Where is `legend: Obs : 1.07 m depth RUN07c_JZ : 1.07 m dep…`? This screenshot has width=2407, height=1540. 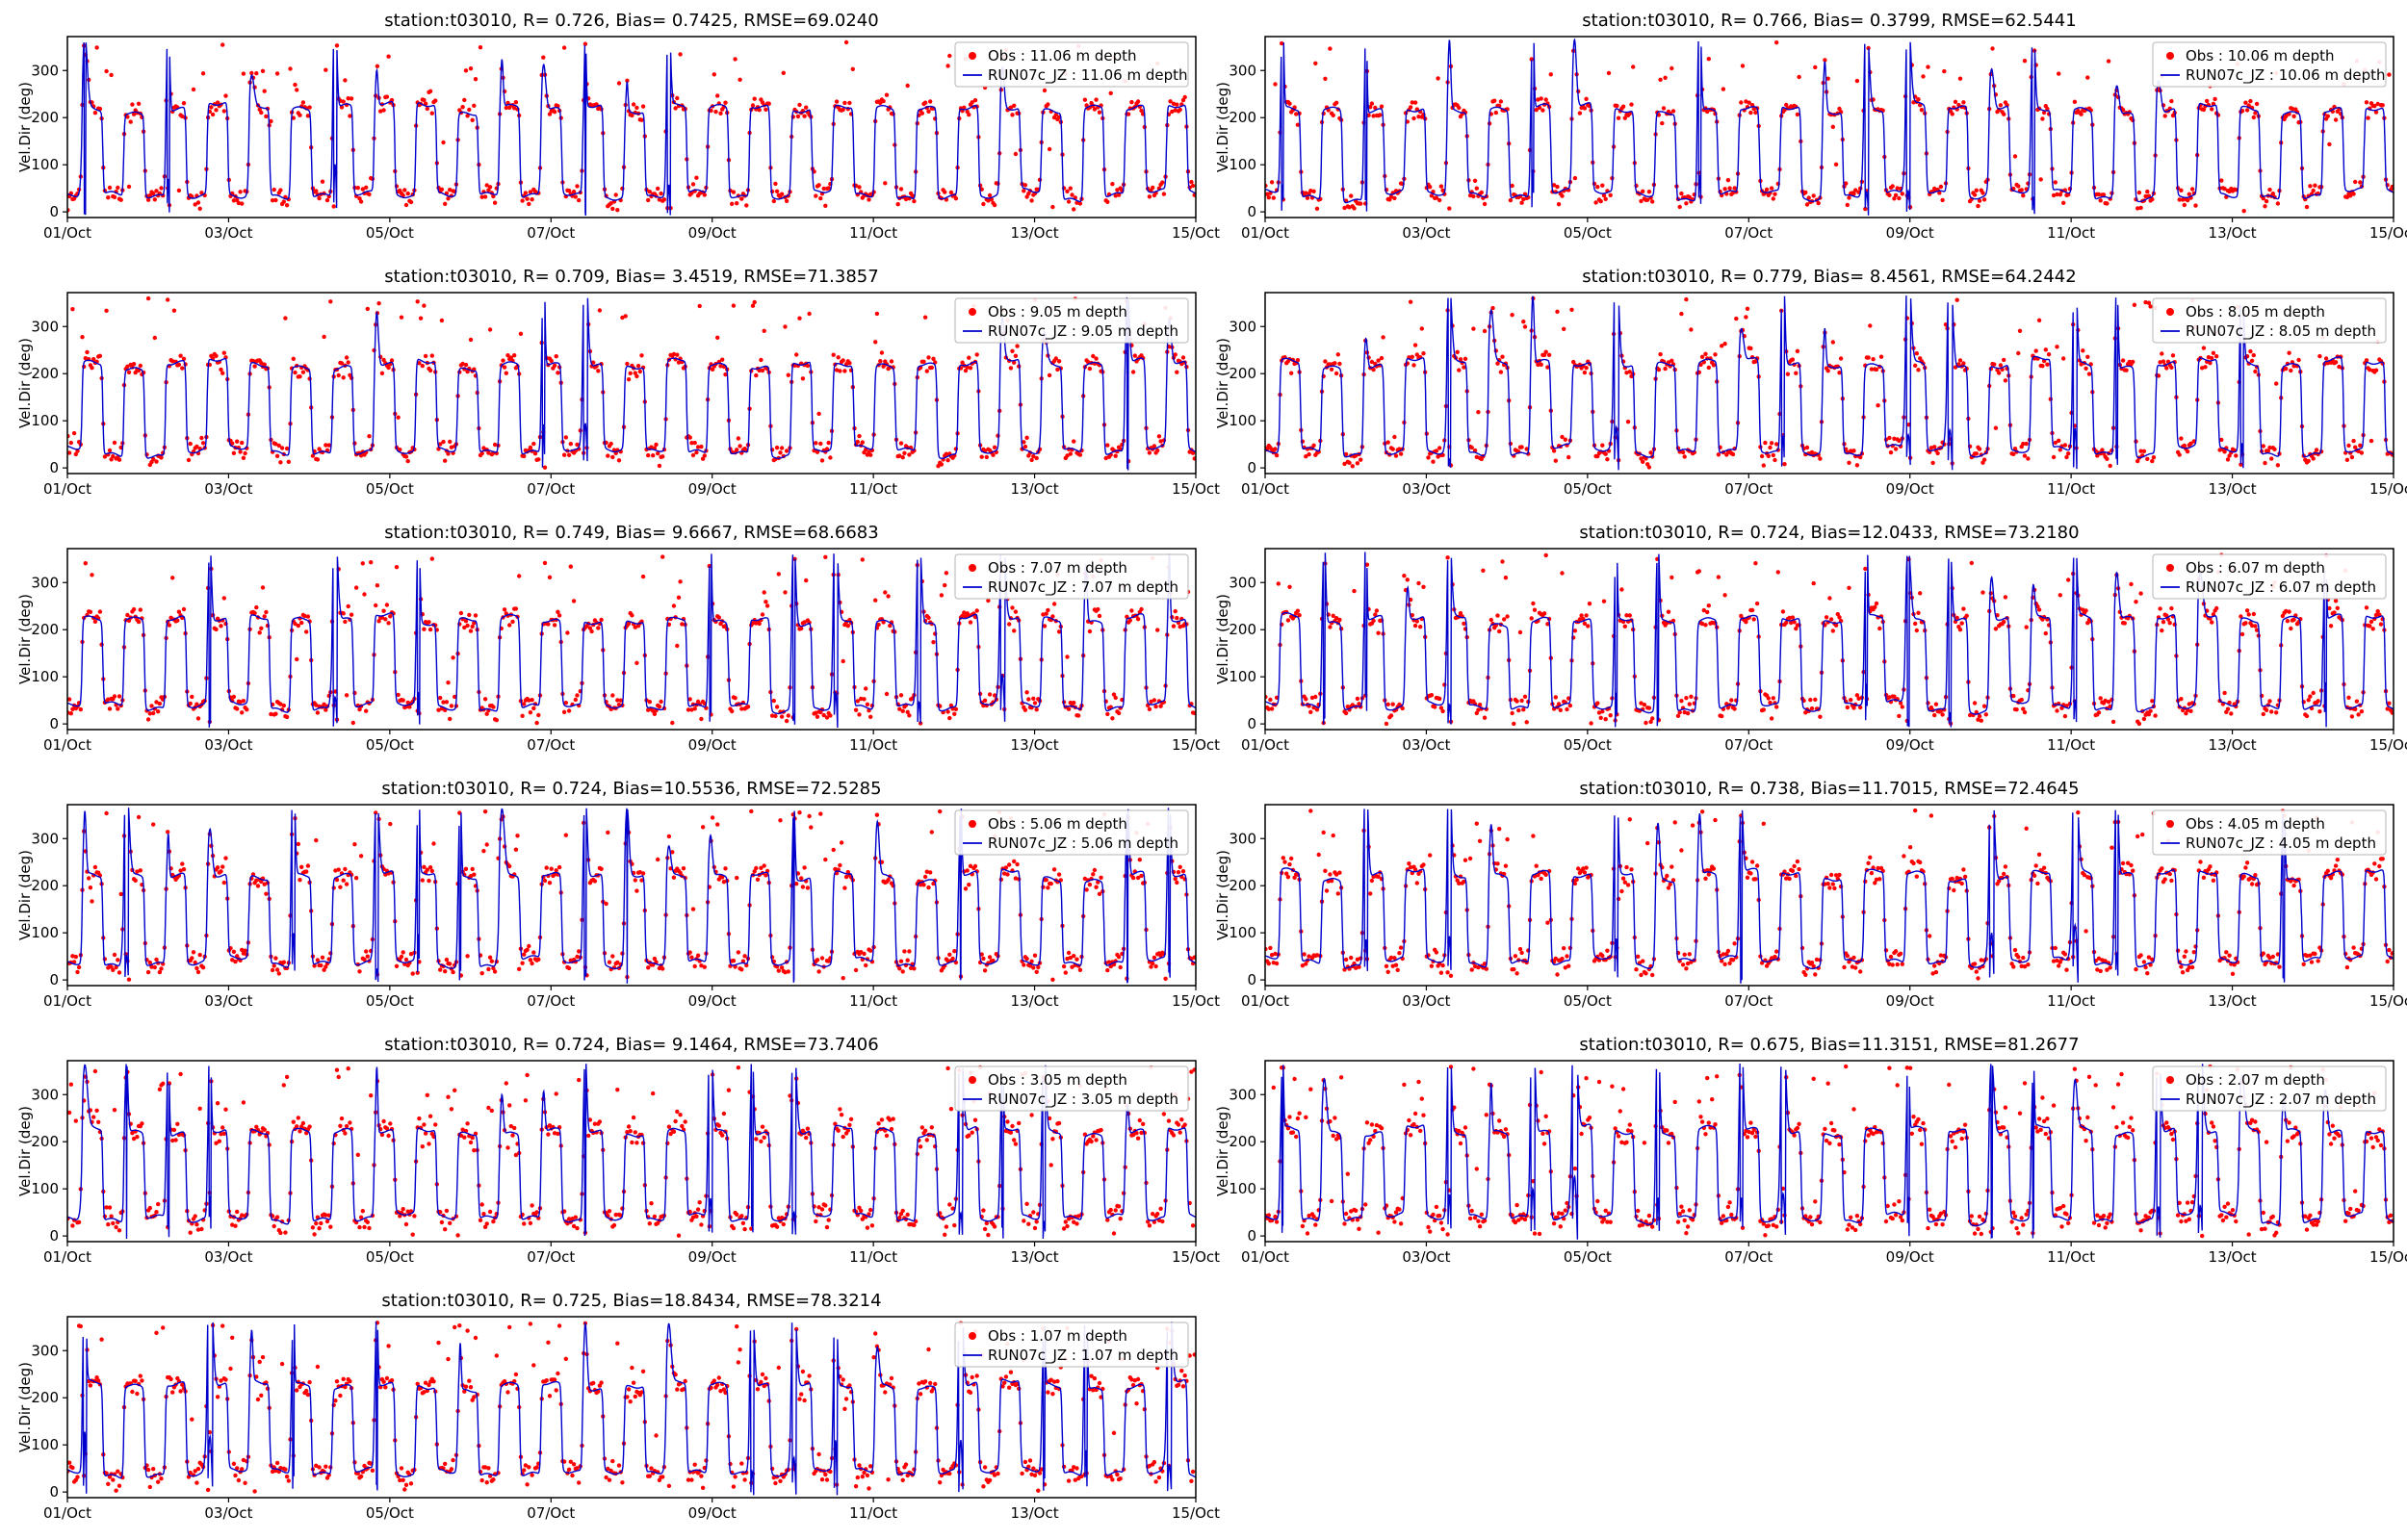
legend: Obs : 1.07 m depth RUN07c_JZ : 1.07 m dep… is located at coordinates (1071, 1345).